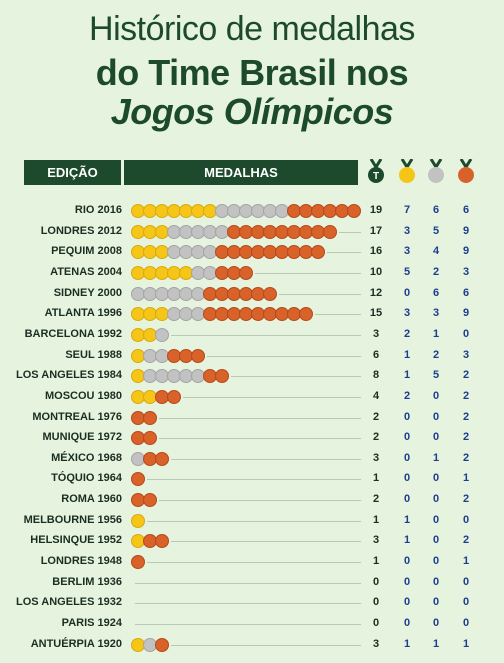  I want to click on table-row: MÉXICO 1968 3 0 1 2, so click(252, 459).